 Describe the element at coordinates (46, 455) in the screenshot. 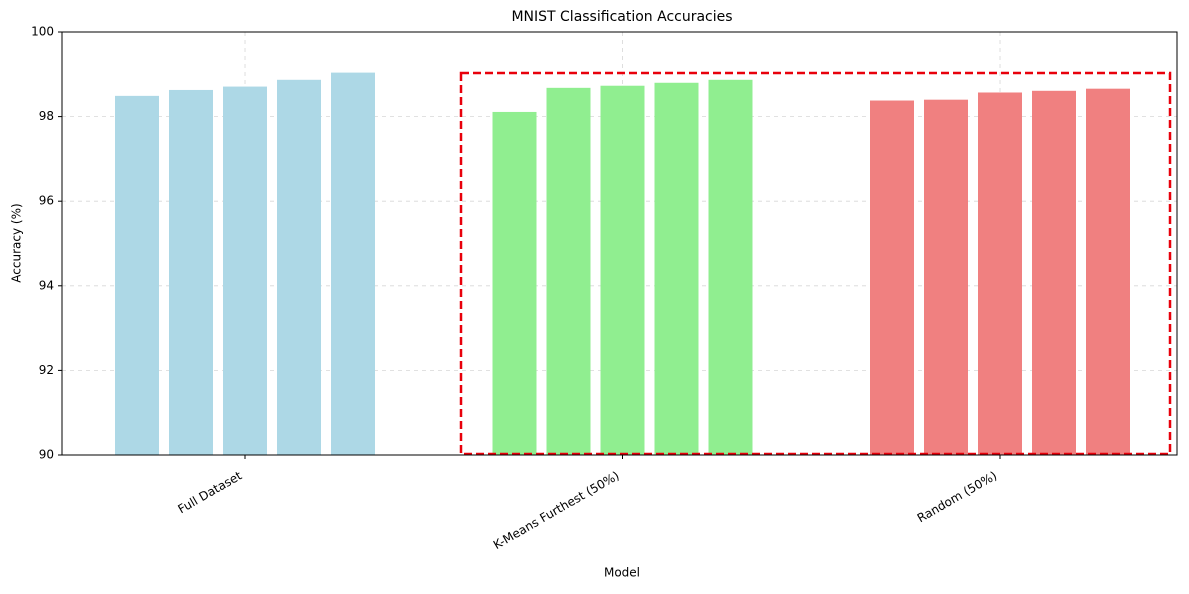

I see `y-tick-label: 90` at that location.